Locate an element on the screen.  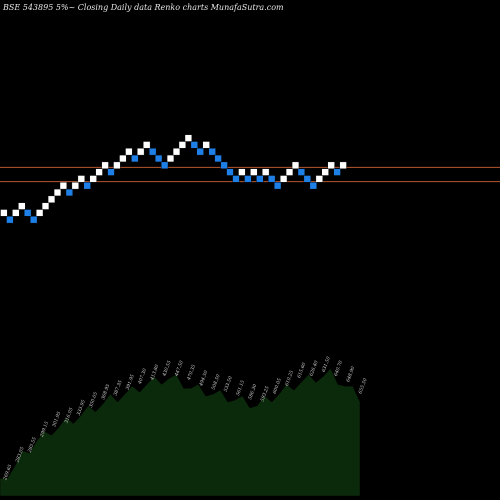
volume-label: 561.15 is located at coordinates (240, 387).